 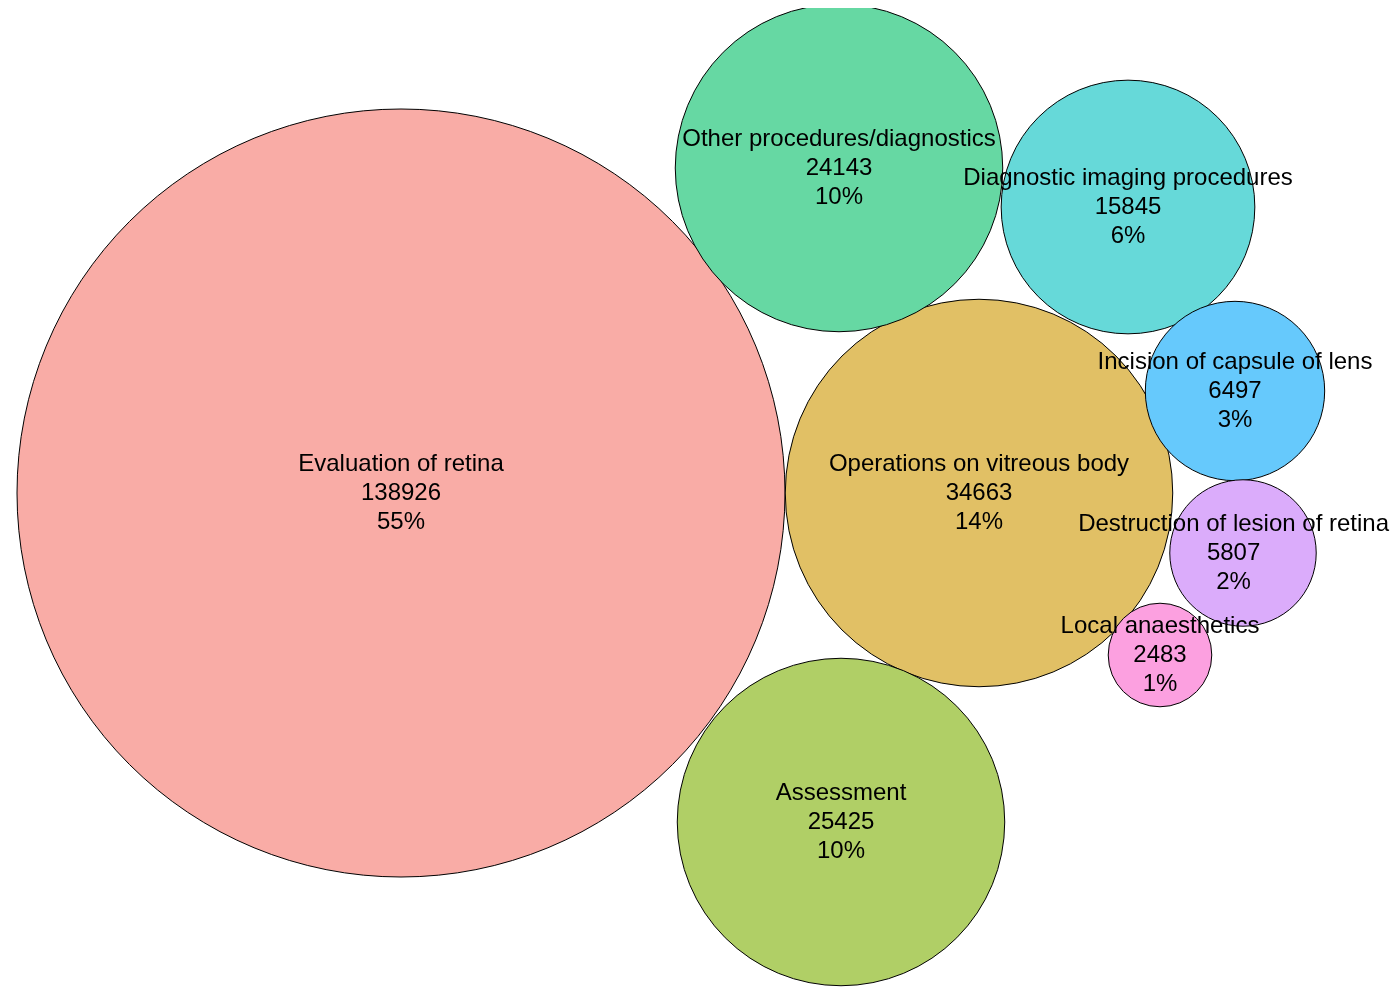 I want to click on category-label: Other procedures/diagnostics, so click(x=839, y=137).